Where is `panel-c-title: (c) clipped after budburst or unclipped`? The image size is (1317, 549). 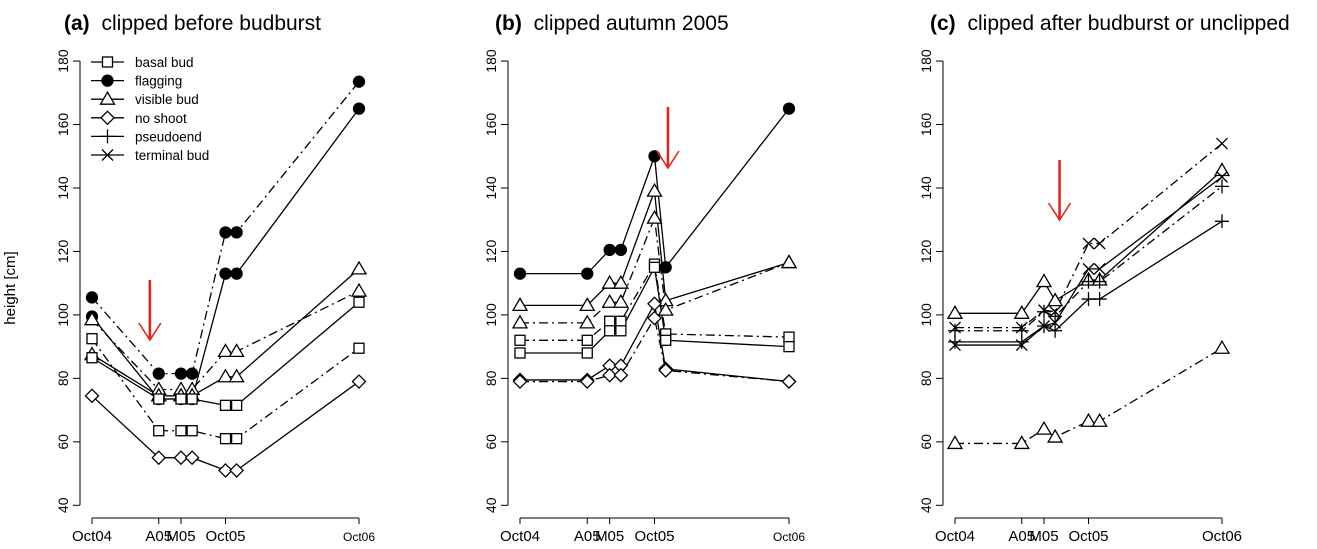
panel-c-title: (c) clipped after budburst or unclipped is located at coordinates (1110, 23).